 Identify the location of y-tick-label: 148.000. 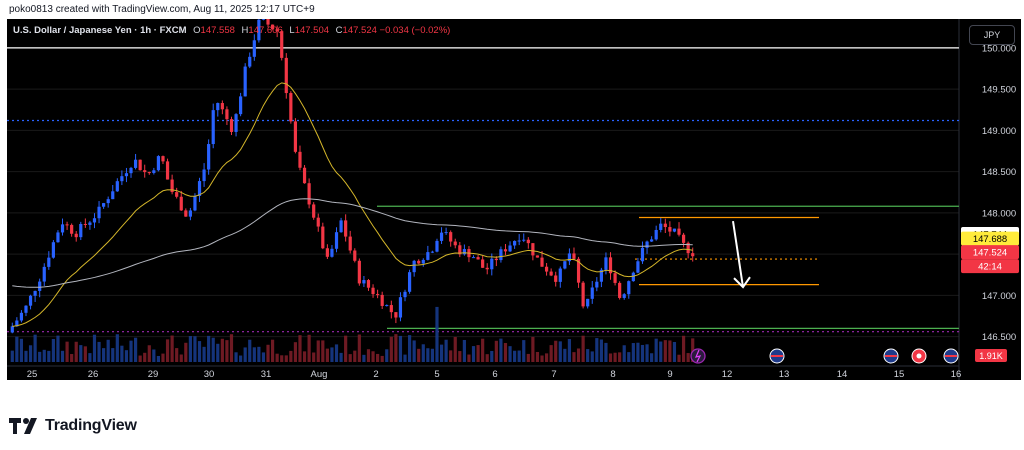
(999, 213).